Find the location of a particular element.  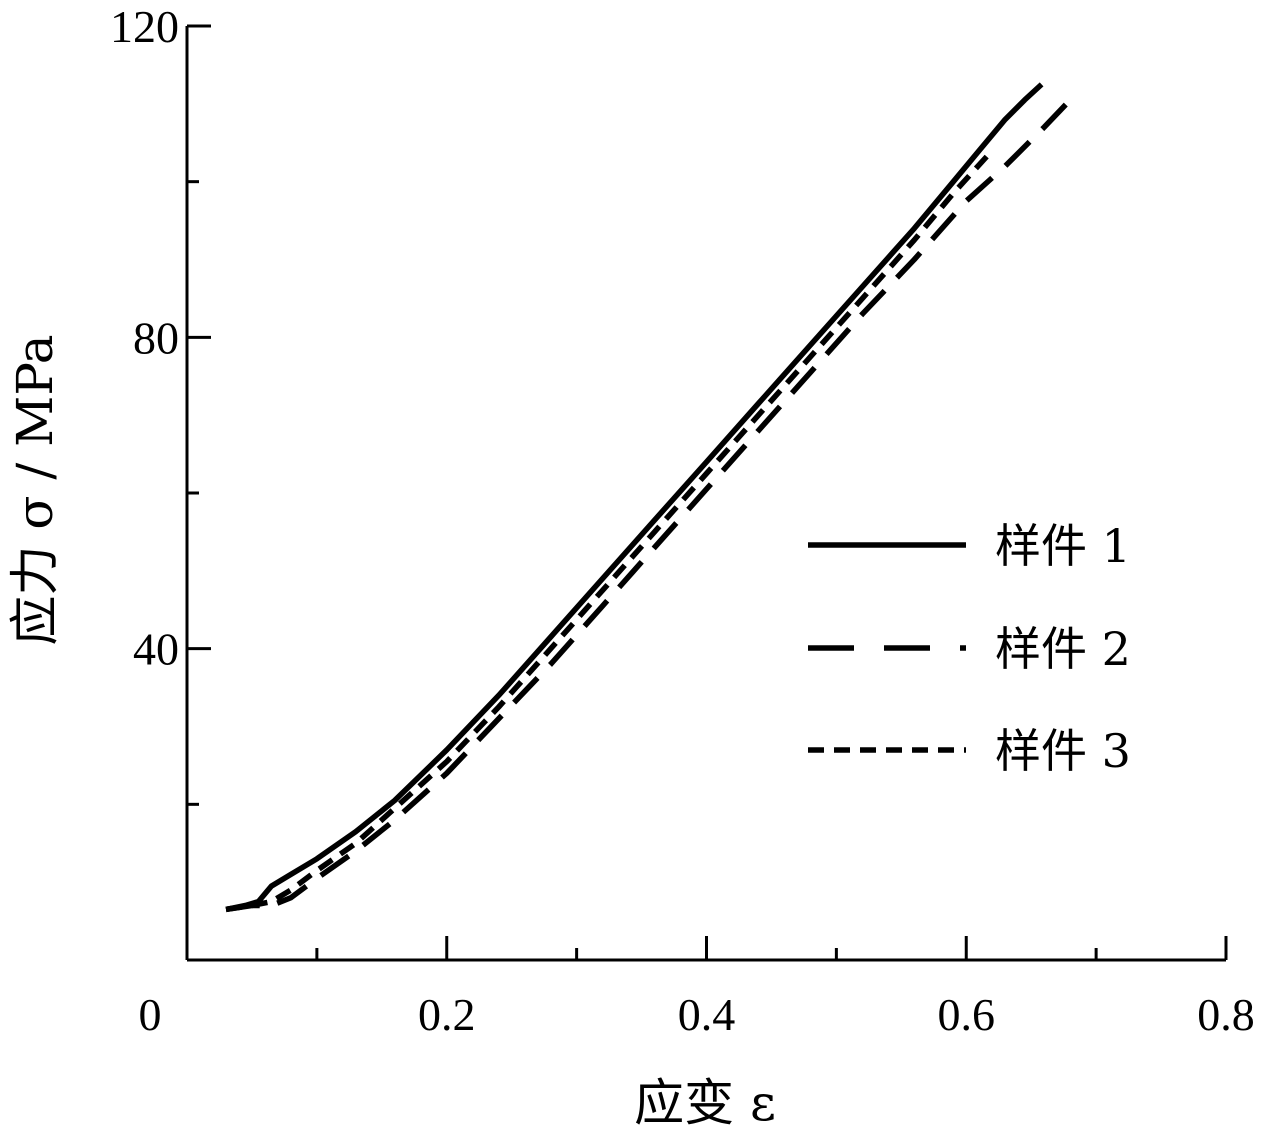

y-tick-label: 40 is located at coordinates (156, 649).